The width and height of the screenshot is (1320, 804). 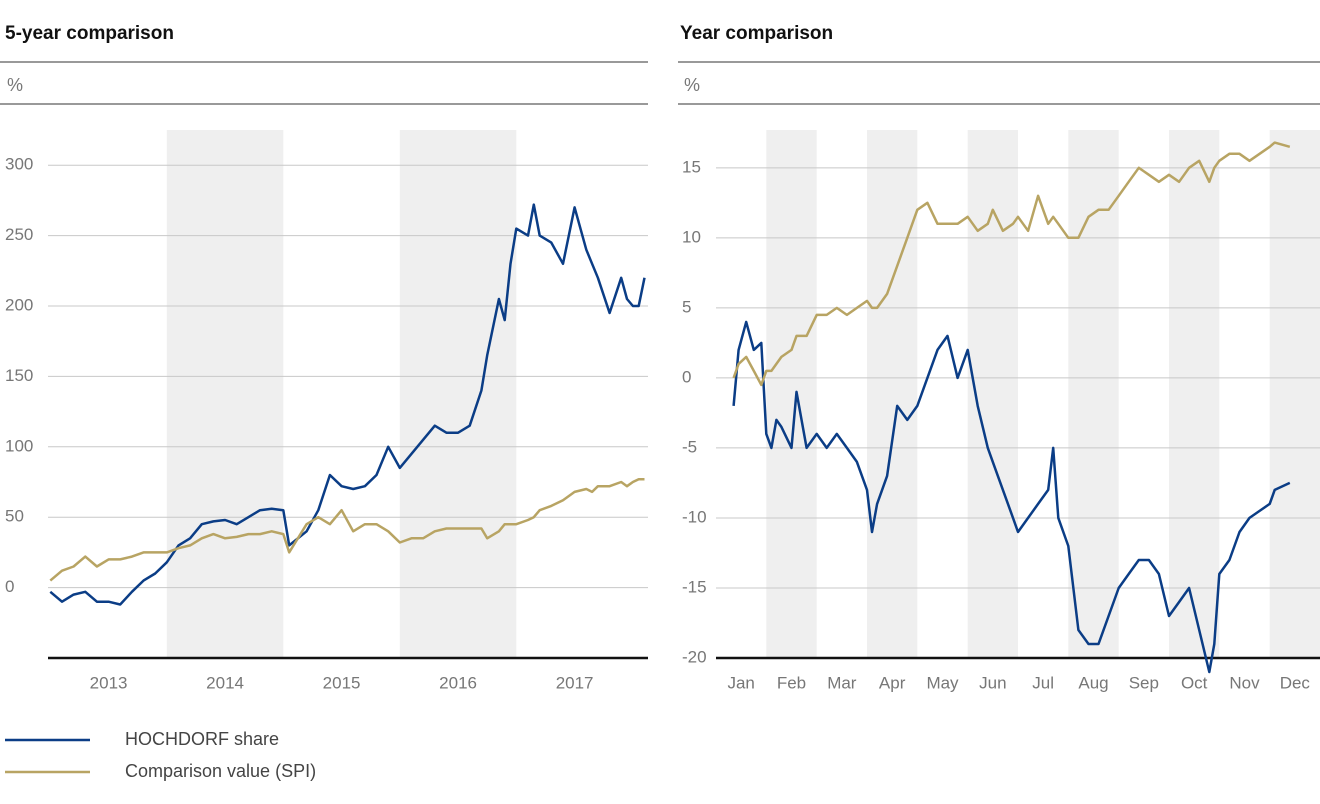 I want to click on y-tick-label: 50, so click(x=14, y=516).